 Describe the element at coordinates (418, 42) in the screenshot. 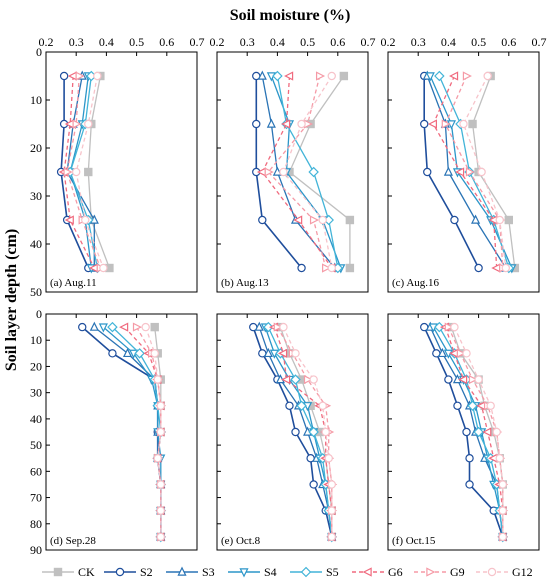

I see `x-tick-label: 0.3` at that location.